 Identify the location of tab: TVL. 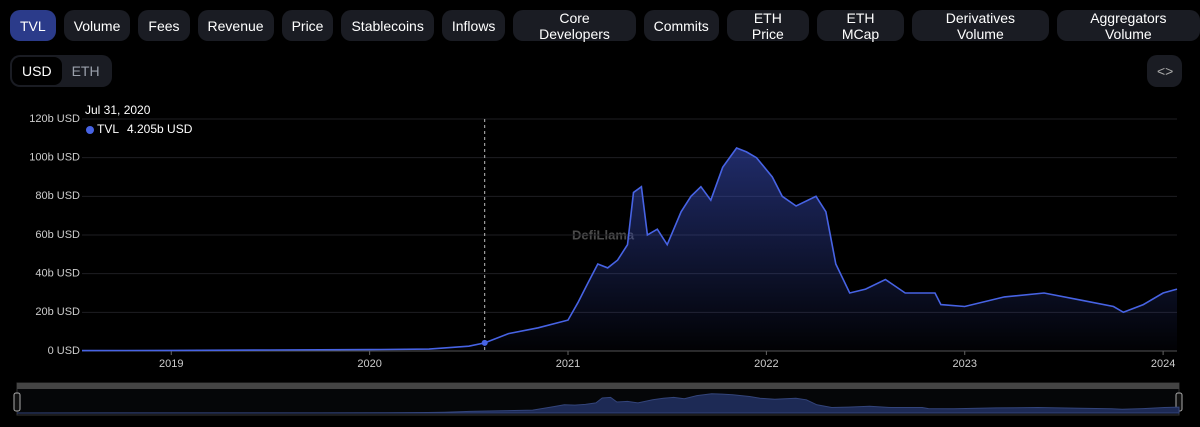
(33, 25).